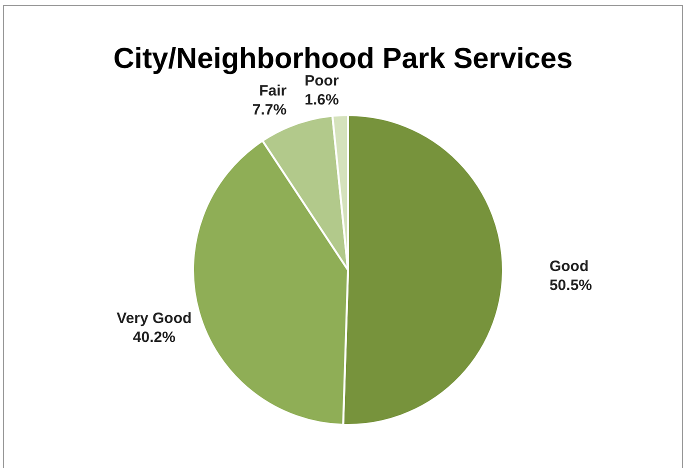  What do you see at coordinates (154, 337) in the screenshot?
I see `data-label: 40.2%` at bounding box center [154, 337].